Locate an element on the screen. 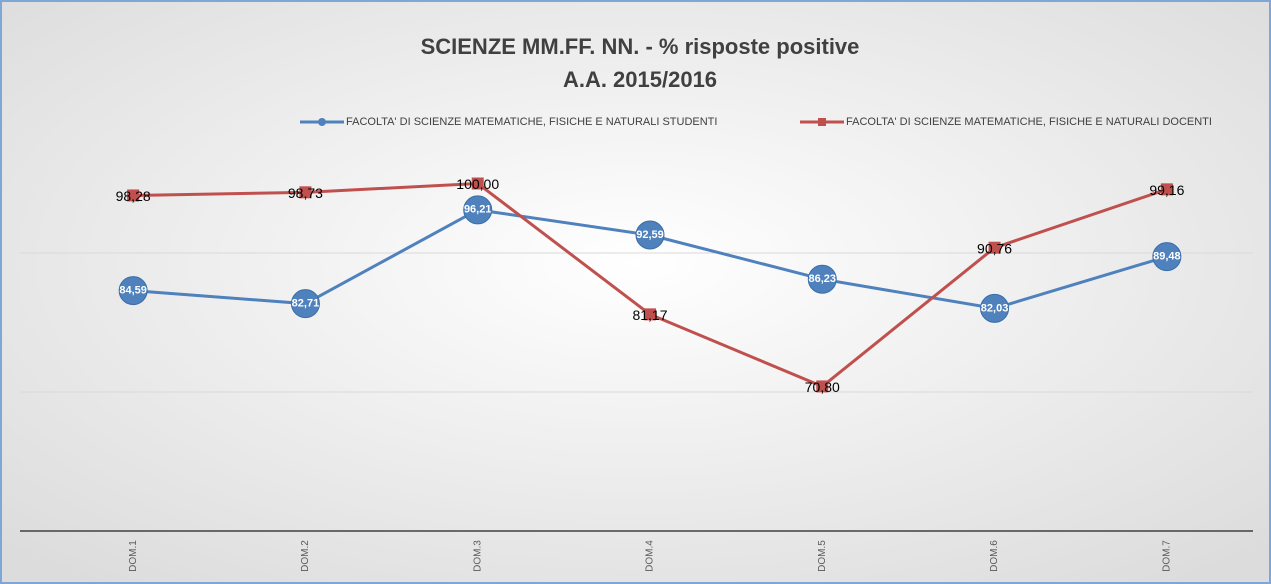 This screenshot has width=1271, height=584. data-label: 82,03 is located at coordinates (995, 308).